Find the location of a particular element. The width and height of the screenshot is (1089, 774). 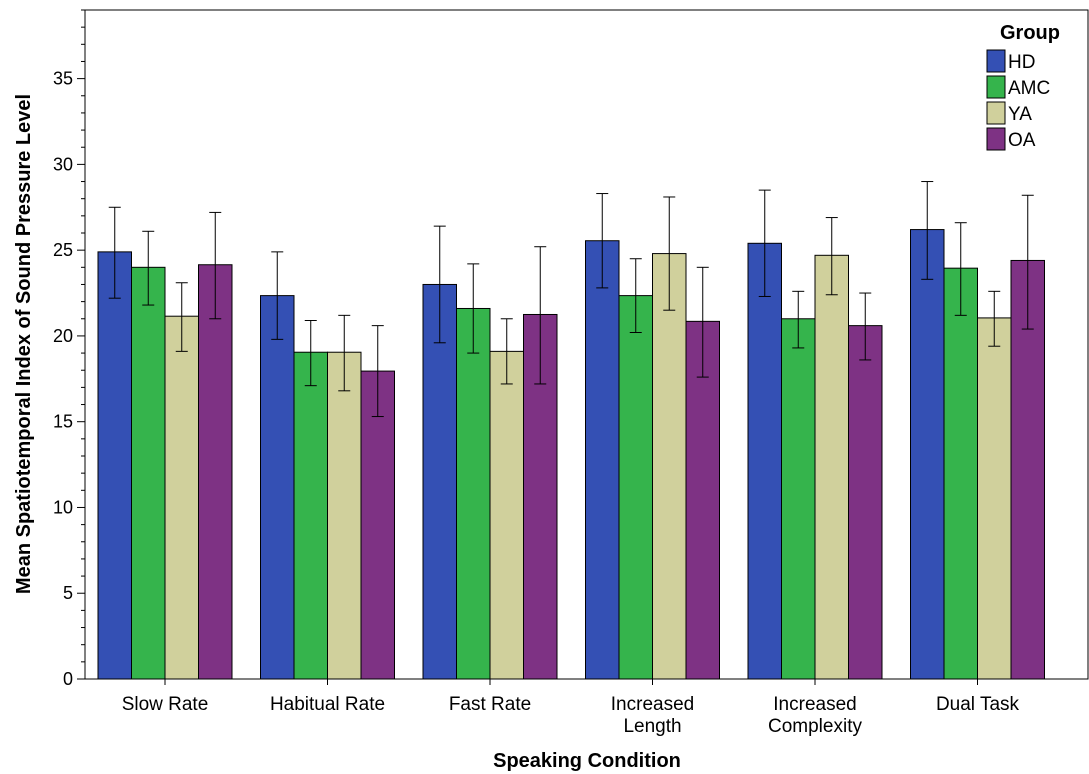

x-tick-label: Habitual Rate is located at coordinates (327, 704).